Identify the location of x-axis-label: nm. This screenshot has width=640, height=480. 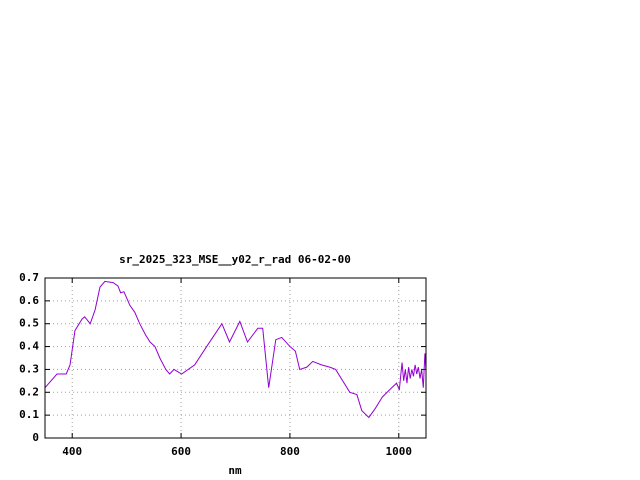
(235, 470).